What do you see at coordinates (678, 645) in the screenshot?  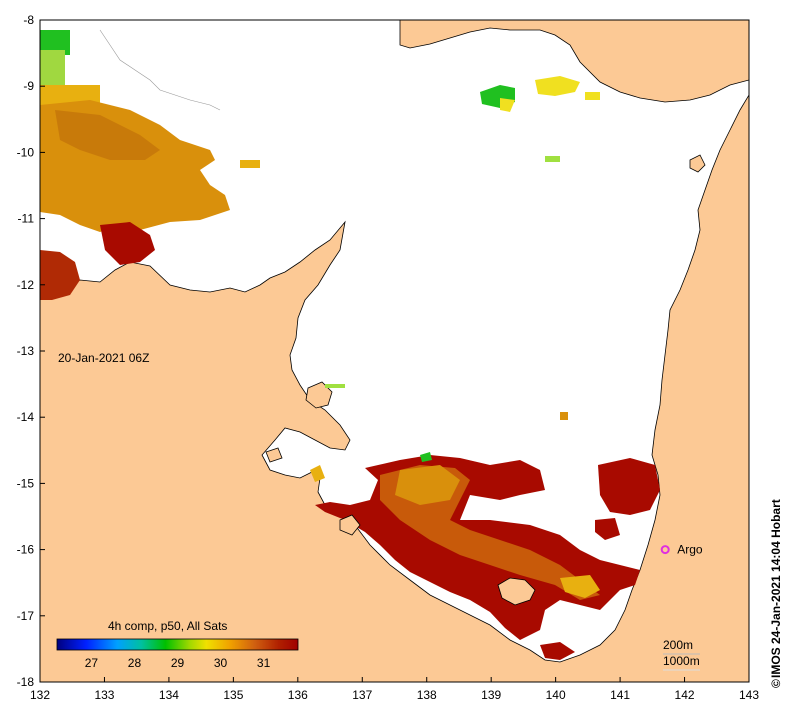 I see `contour-label-200m: 200m` at bounding box center [678, 645].